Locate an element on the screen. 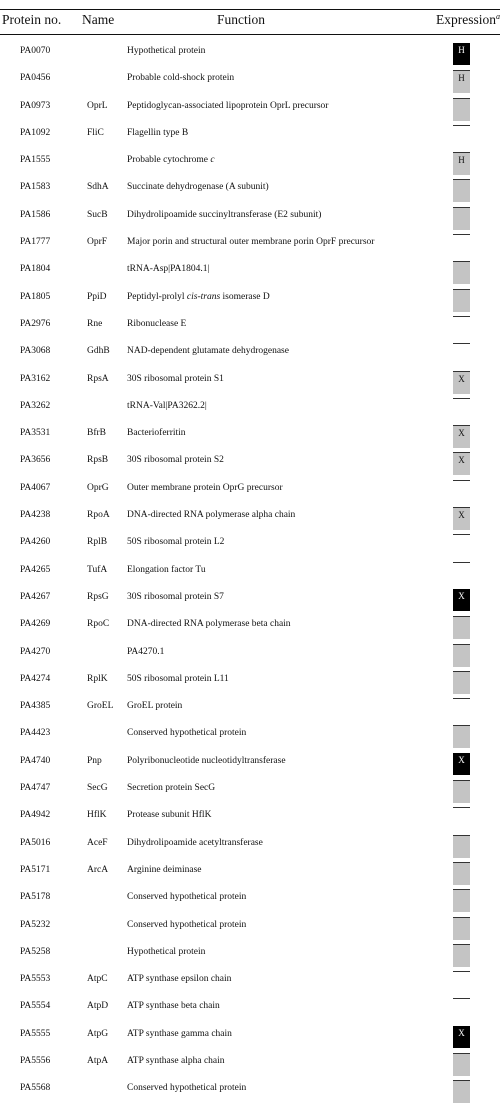 The width and height of the screenshot is (500, 1105). name-cell: RpsB is located at coordinates (98, 460).